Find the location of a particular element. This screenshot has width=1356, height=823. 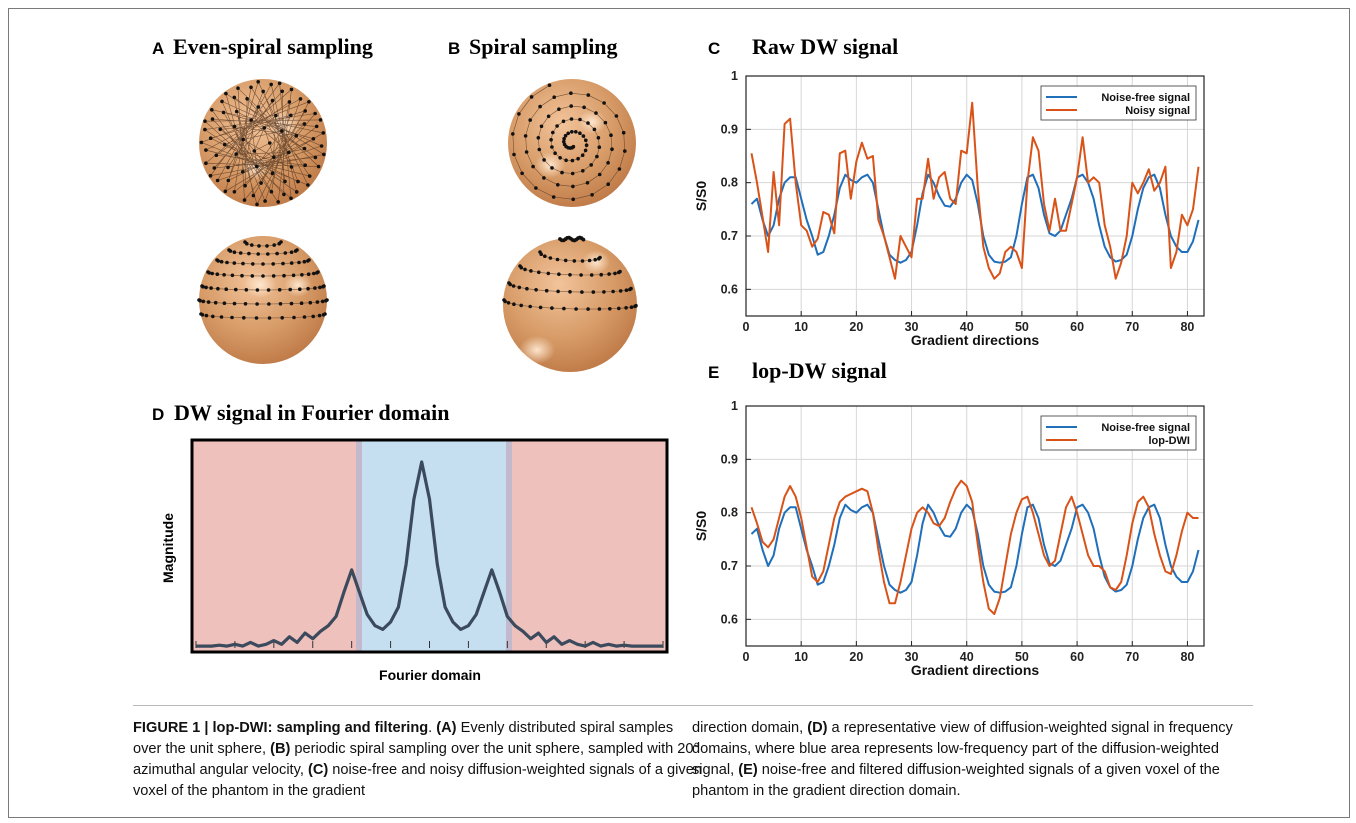

panel-e-title-text: lop-DW signal is located at coordinates (819, 370).